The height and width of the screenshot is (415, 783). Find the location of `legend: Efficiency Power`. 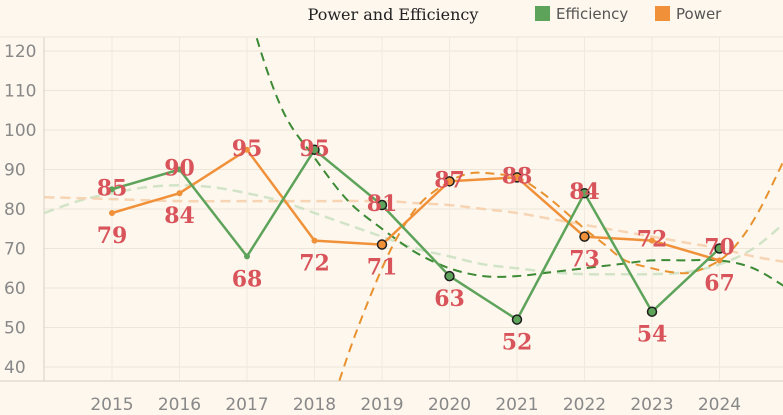

legend: Efficiency Power is located at coordinates (628, 14).